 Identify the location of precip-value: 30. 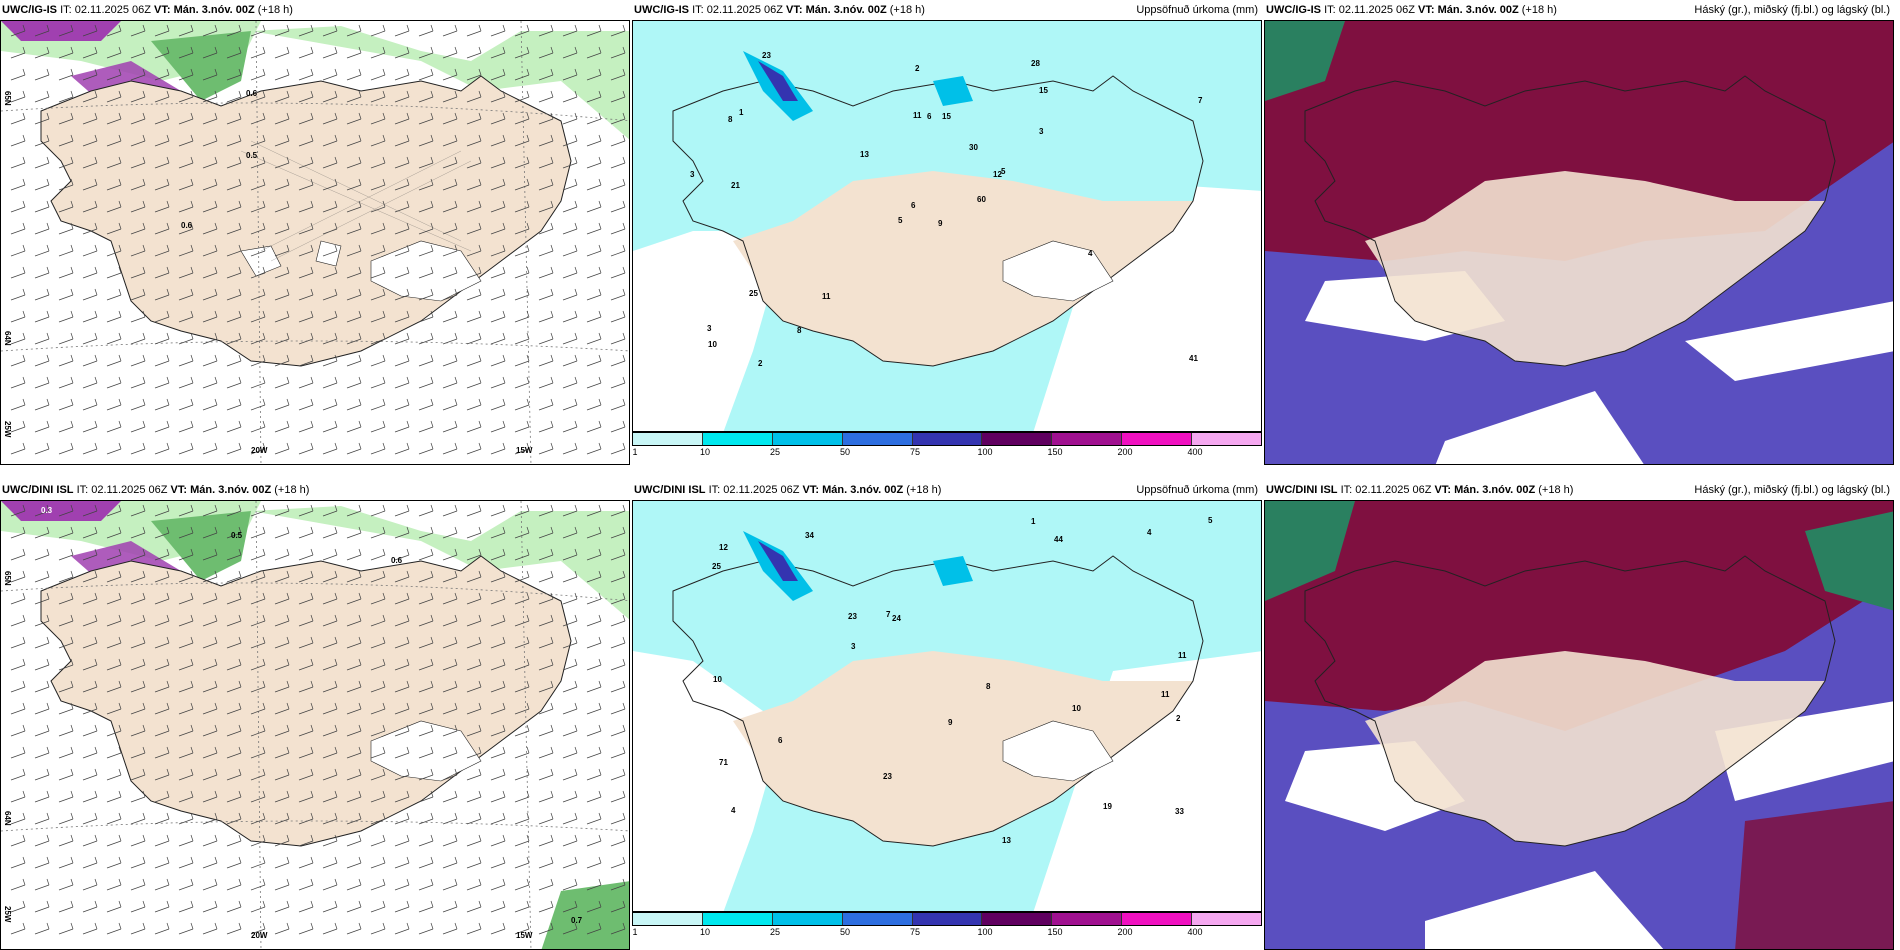
(973, 147).